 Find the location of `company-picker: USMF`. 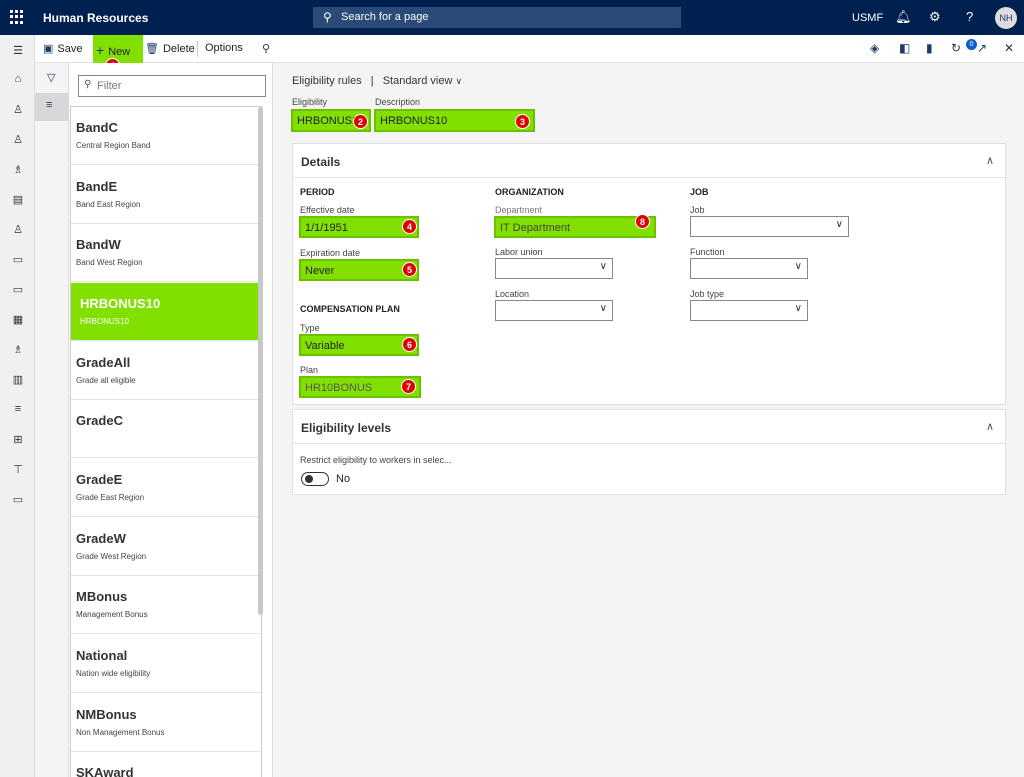

company-picker: USMF is located at coordinates (868, 18).